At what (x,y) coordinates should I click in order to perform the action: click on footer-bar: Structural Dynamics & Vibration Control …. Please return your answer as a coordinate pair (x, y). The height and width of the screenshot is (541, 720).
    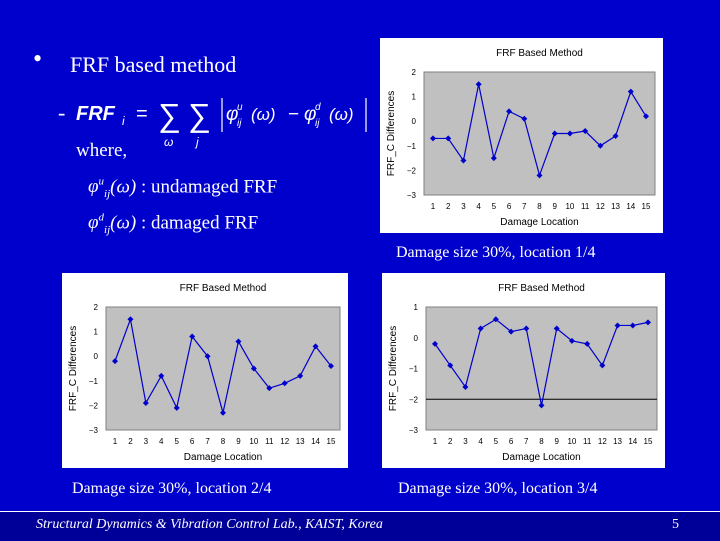
    Looking at the image, I should click on (360, 526).